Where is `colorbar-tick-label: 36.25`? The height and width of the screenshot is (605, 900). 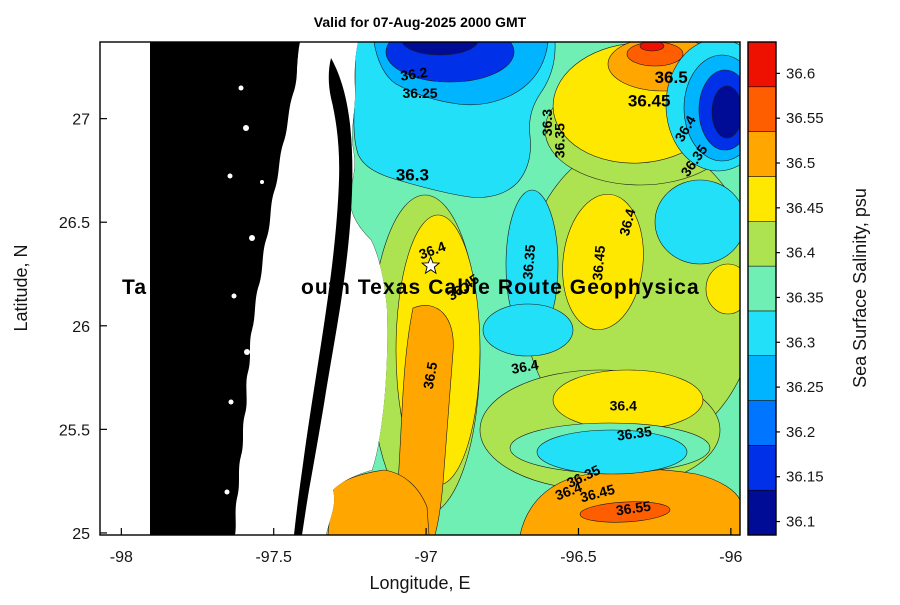 colorbar-tick-label: 36.25 is located at coordinates (805, 387).